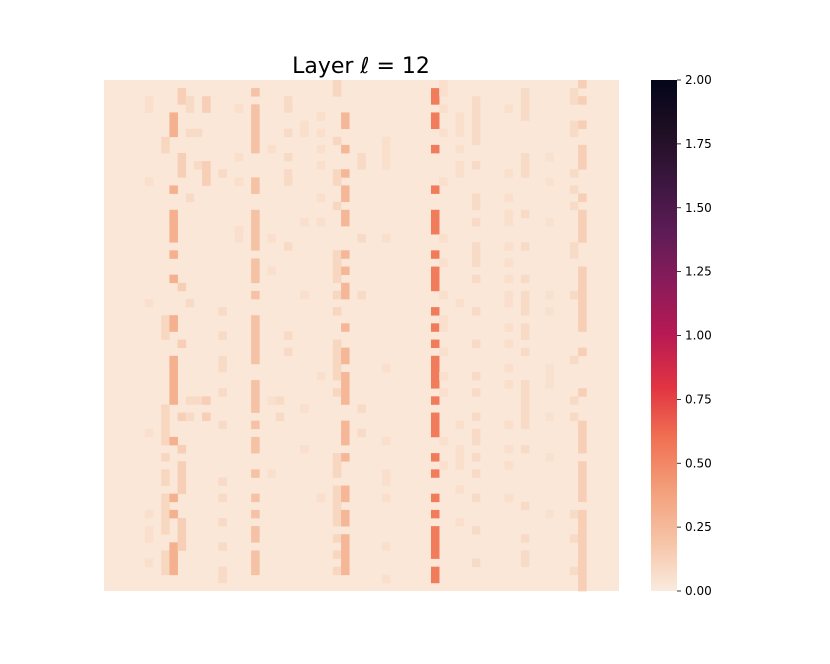 The width and height of the screenshot is (830, 664). I want to click on colorbar-ticks: 0.00 0.25 0.50 0.75 1.00 1.25 1.50 1.75 2.00, so click(694, 335).